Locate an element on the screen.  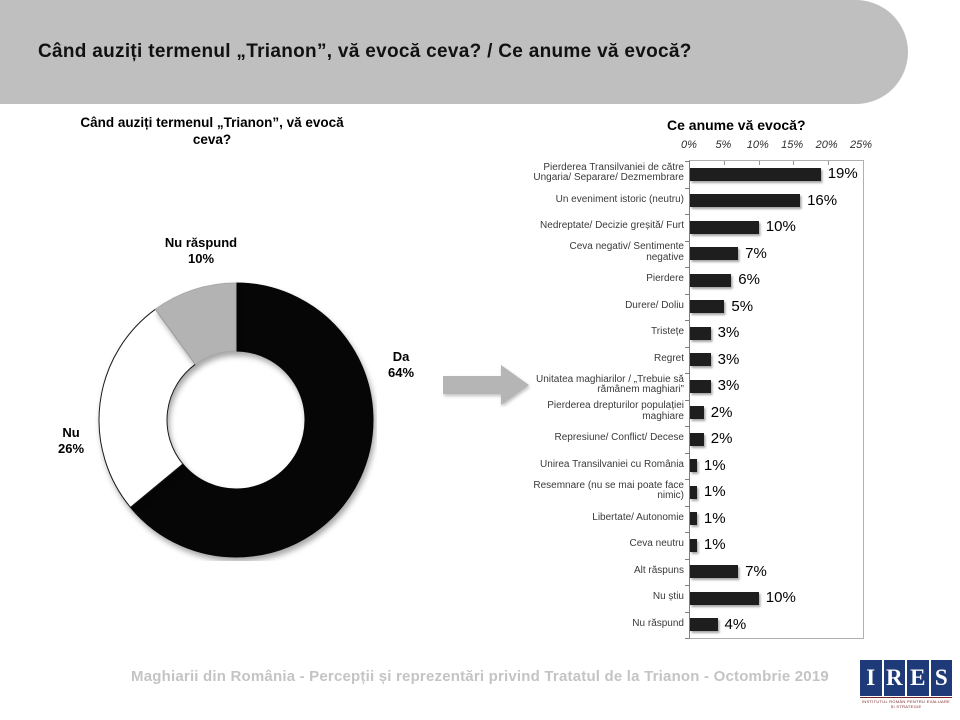
x-axis-tick-label: 25% is located at coordinates (861, 145).